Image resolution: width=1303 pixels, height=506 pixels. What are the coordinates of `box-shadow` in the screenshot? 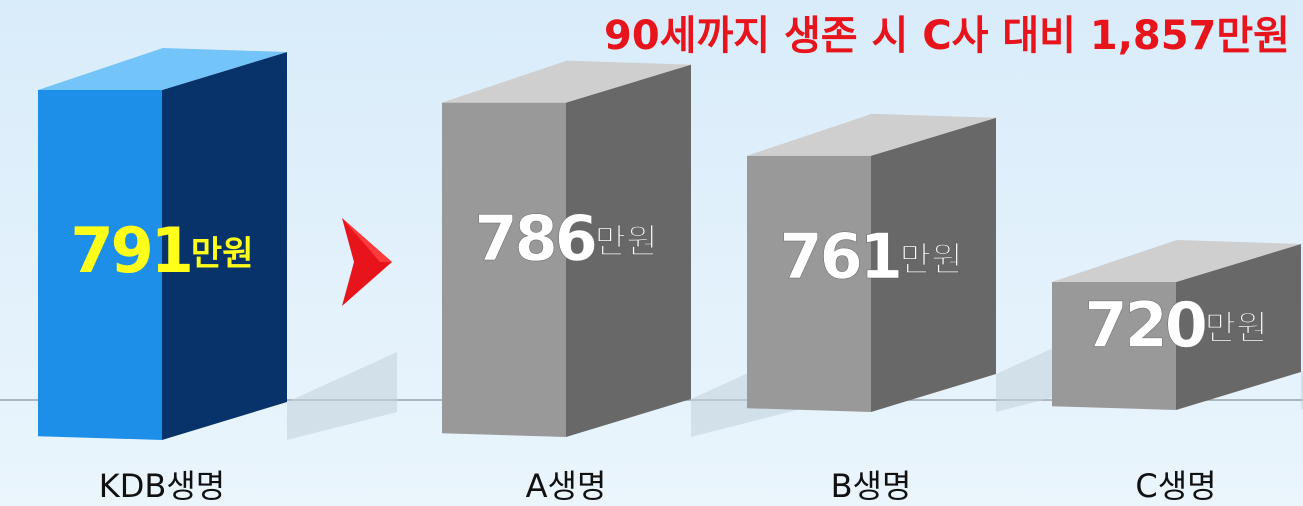 It's located at (342, 396).